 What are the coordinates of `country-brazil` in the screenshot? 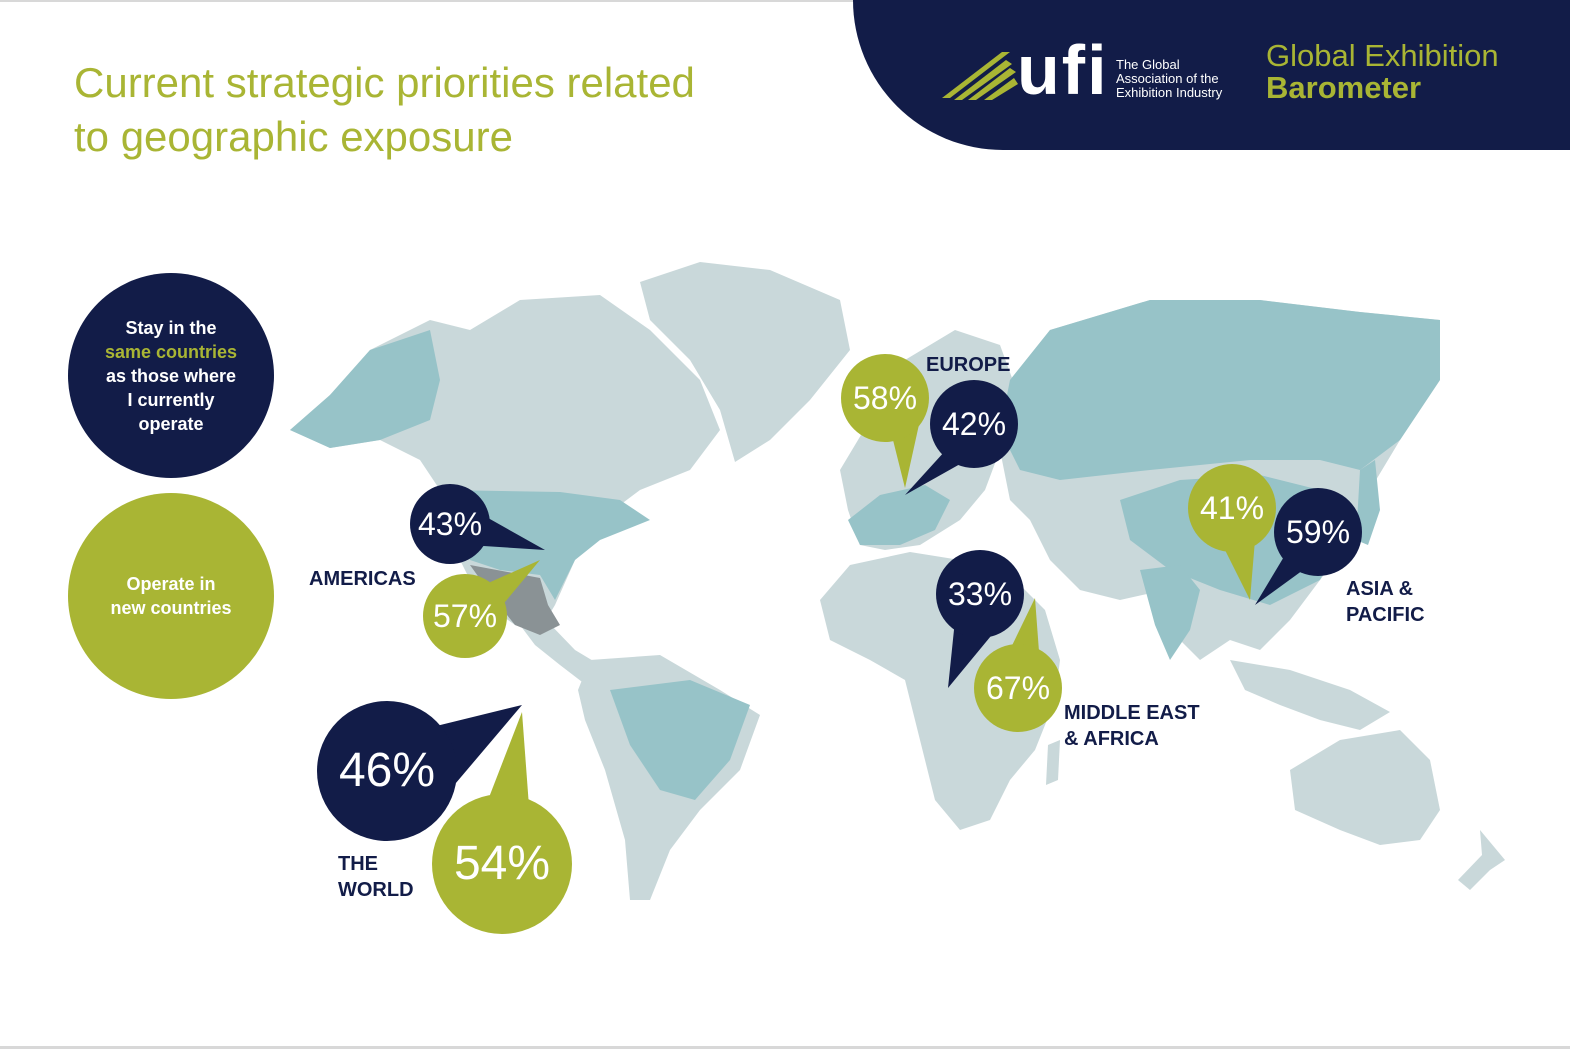 It's located at (680, 740).